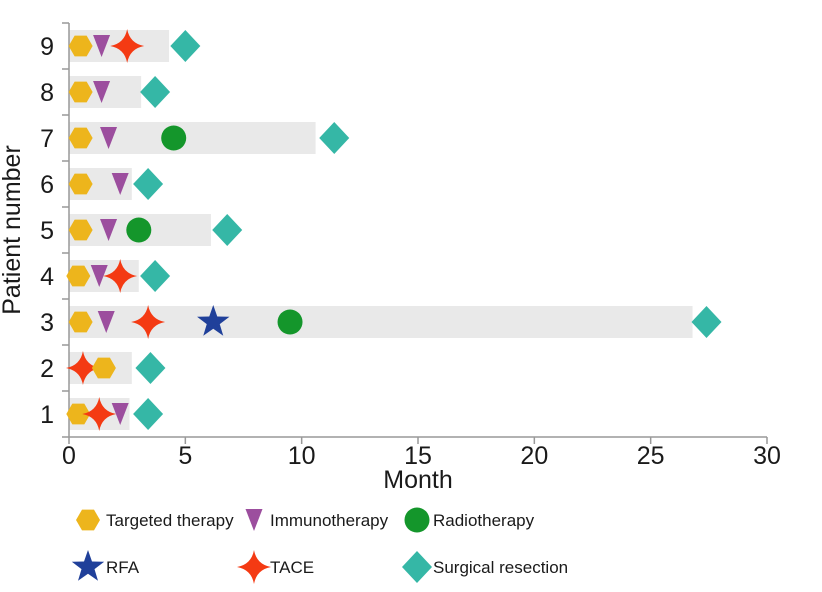  What do you see at coordinates (329, 520) in the screenshot?
I see `legend-label-immuno: Immunotherapy` at bounding box center [329, 520].